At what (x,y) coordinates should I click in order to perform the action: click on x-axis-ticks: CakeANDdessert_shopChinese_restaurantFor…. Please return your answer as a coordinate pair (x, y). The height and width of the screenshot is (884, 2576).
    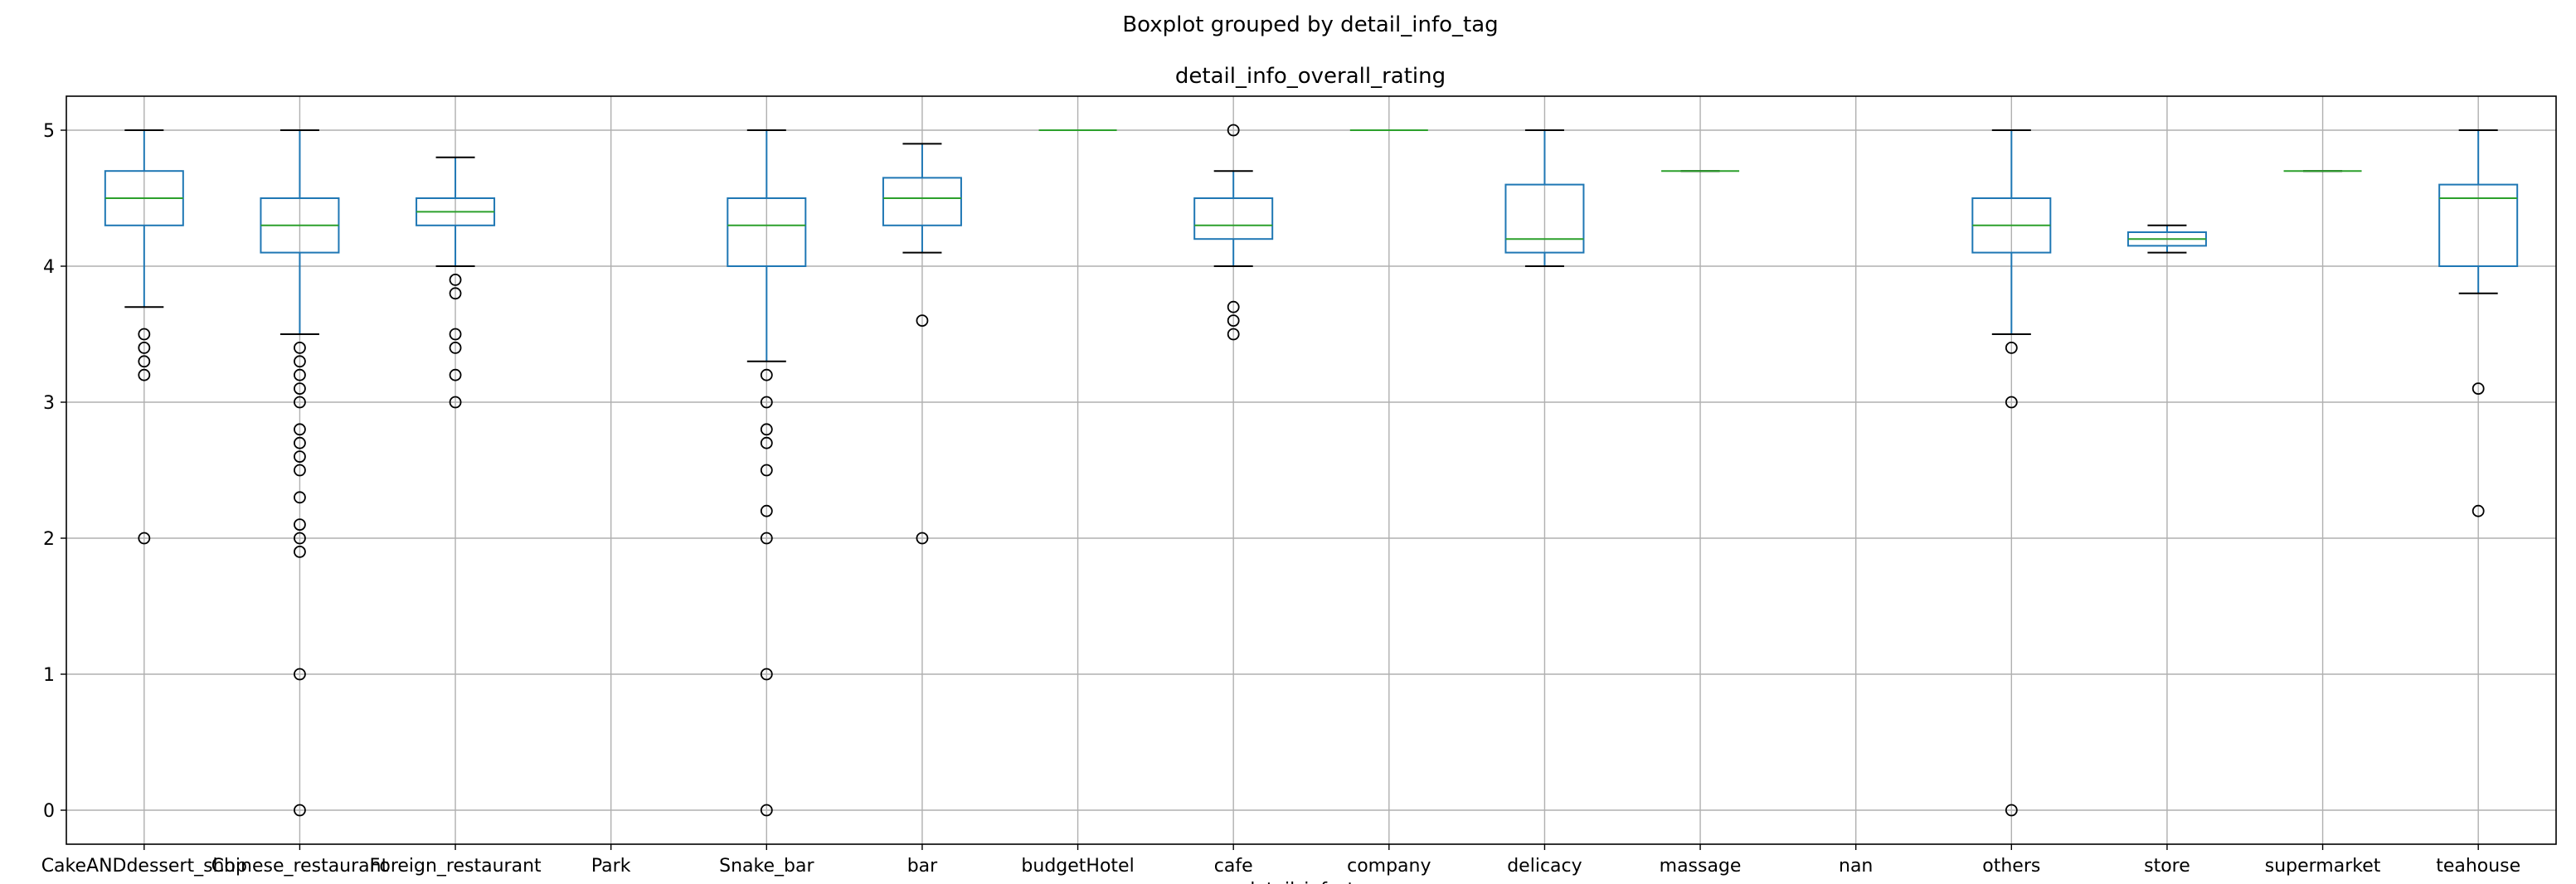
    Looking at the image, I should click on (1280, 860).